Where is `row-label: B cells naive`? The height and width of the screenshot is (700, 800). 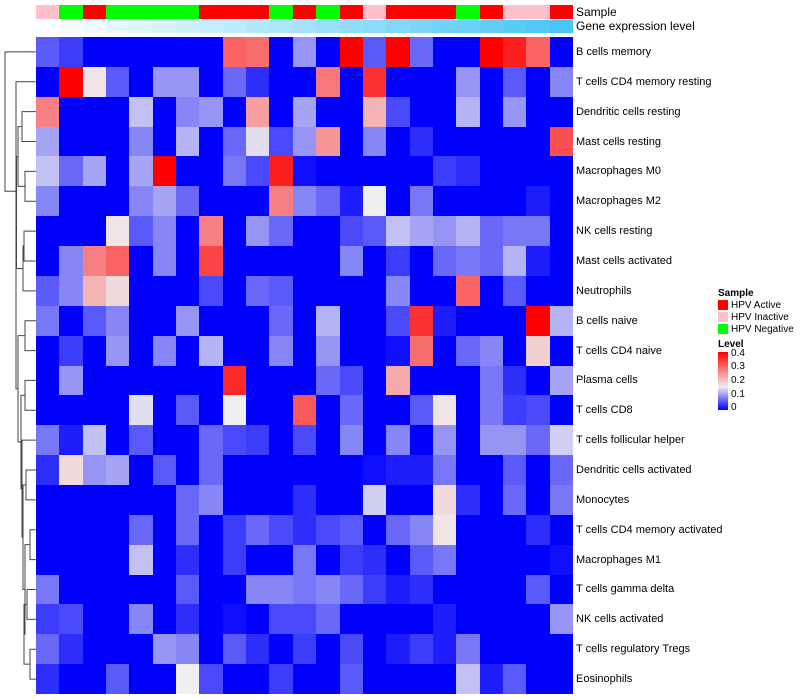 row-label: B cells naive is located at coordinates (607, 320).